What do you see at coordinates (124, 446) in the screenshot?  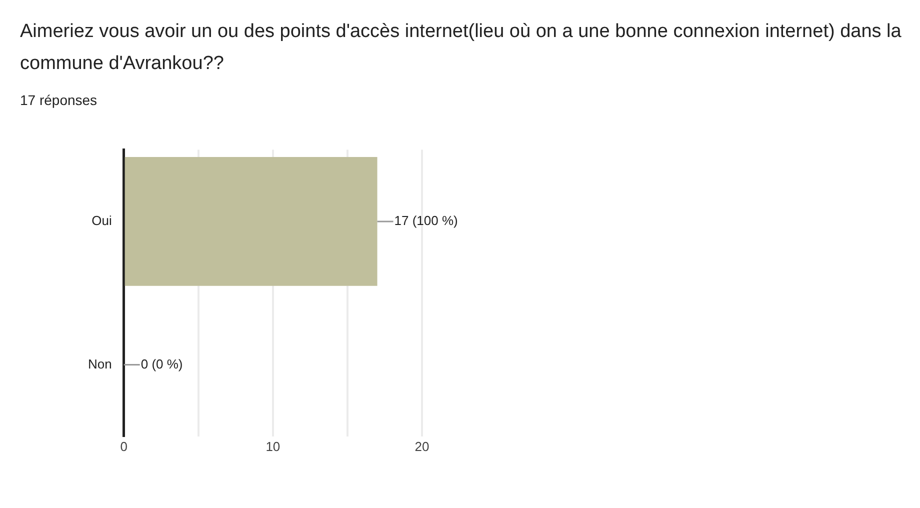 I see `x-tick-label: 0` at bounding box center [124, 446].